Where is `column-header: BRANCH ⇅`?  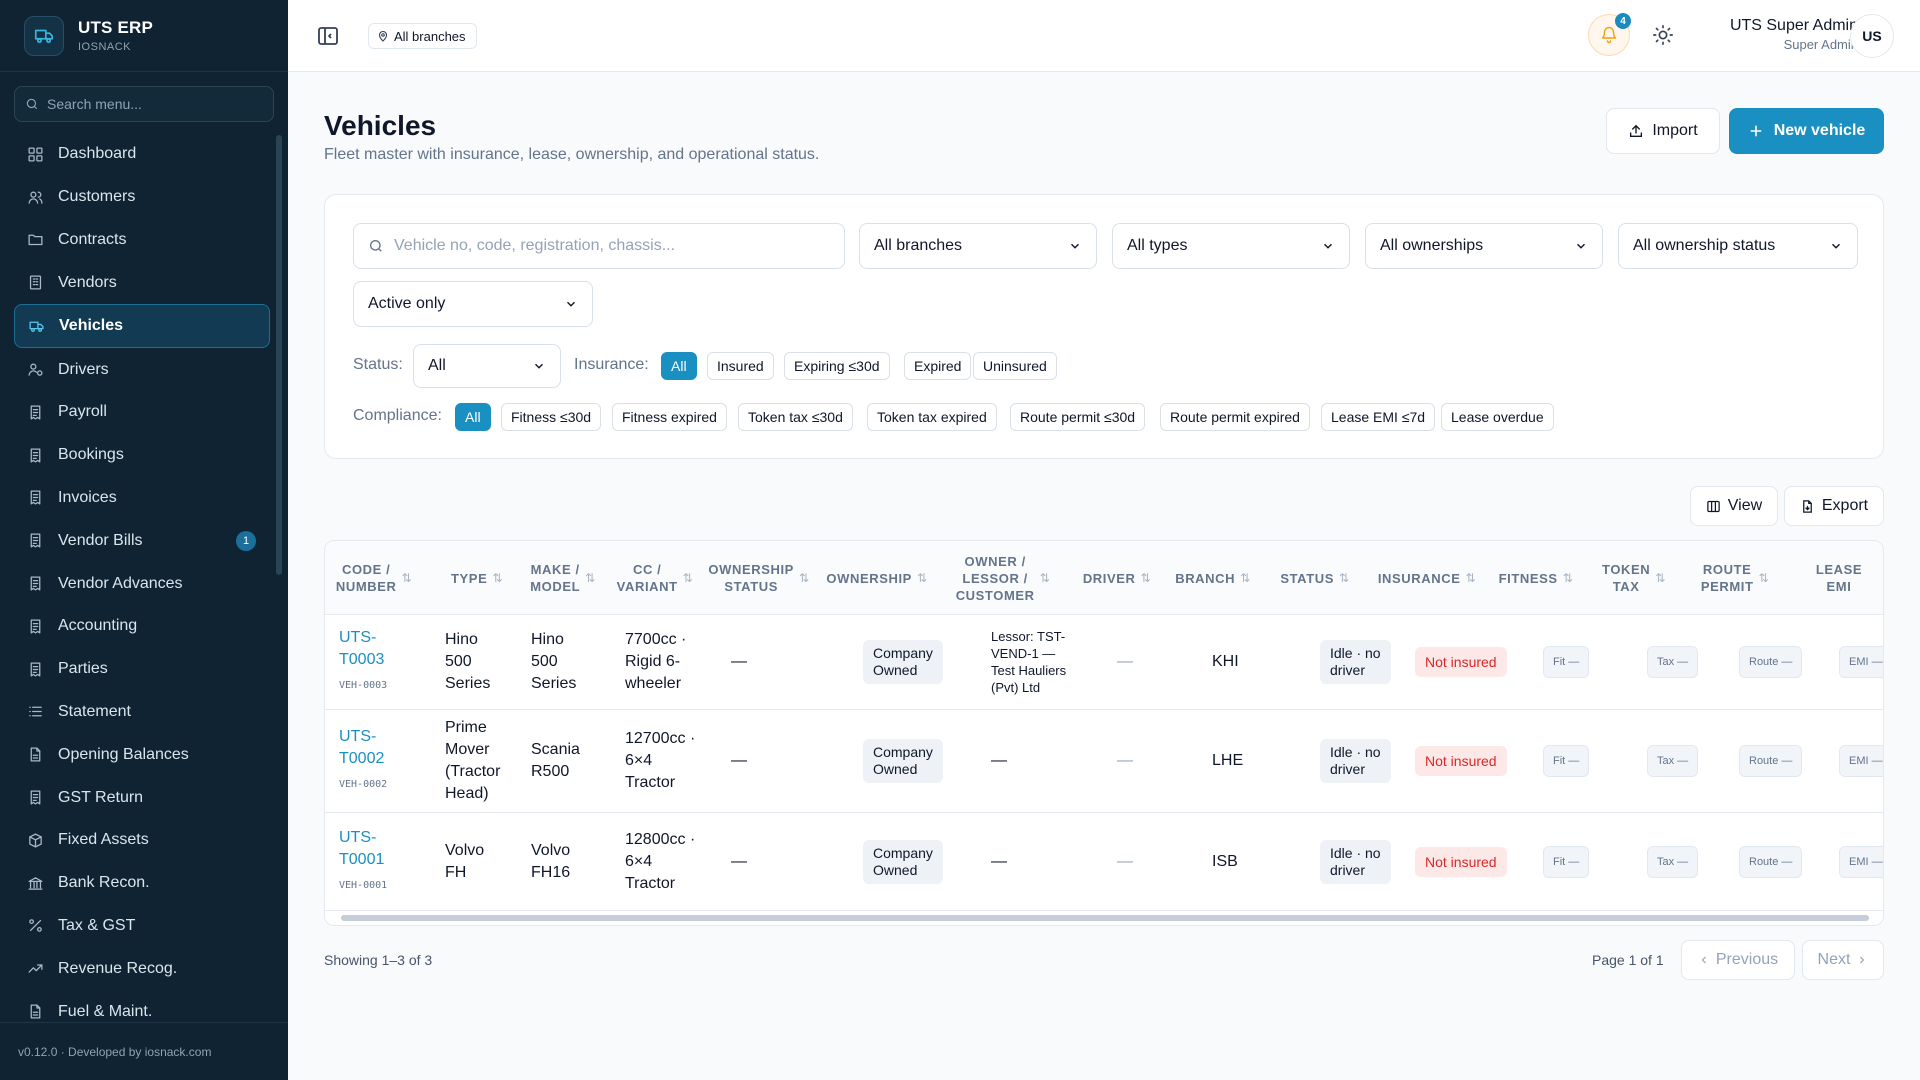
column-header: BRANCH ⇅ is located at coordinates (1213, 578).